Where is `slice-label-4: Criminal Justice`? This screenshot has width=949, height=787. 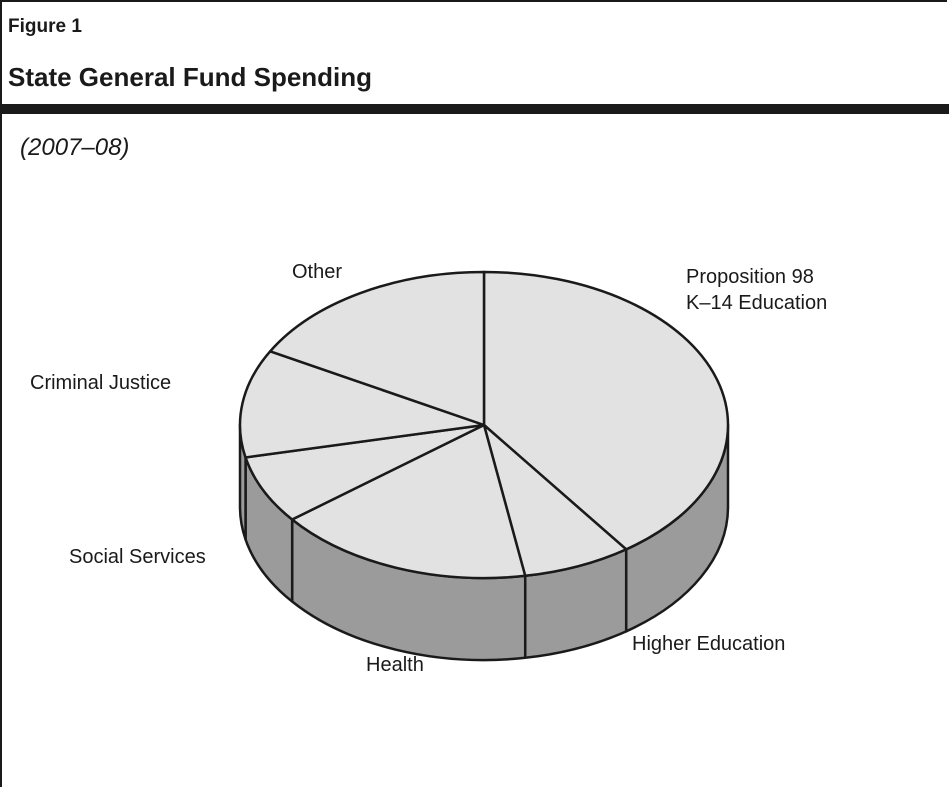 slice-label-4: Criminal Justice is located at coordinates (100, 383).